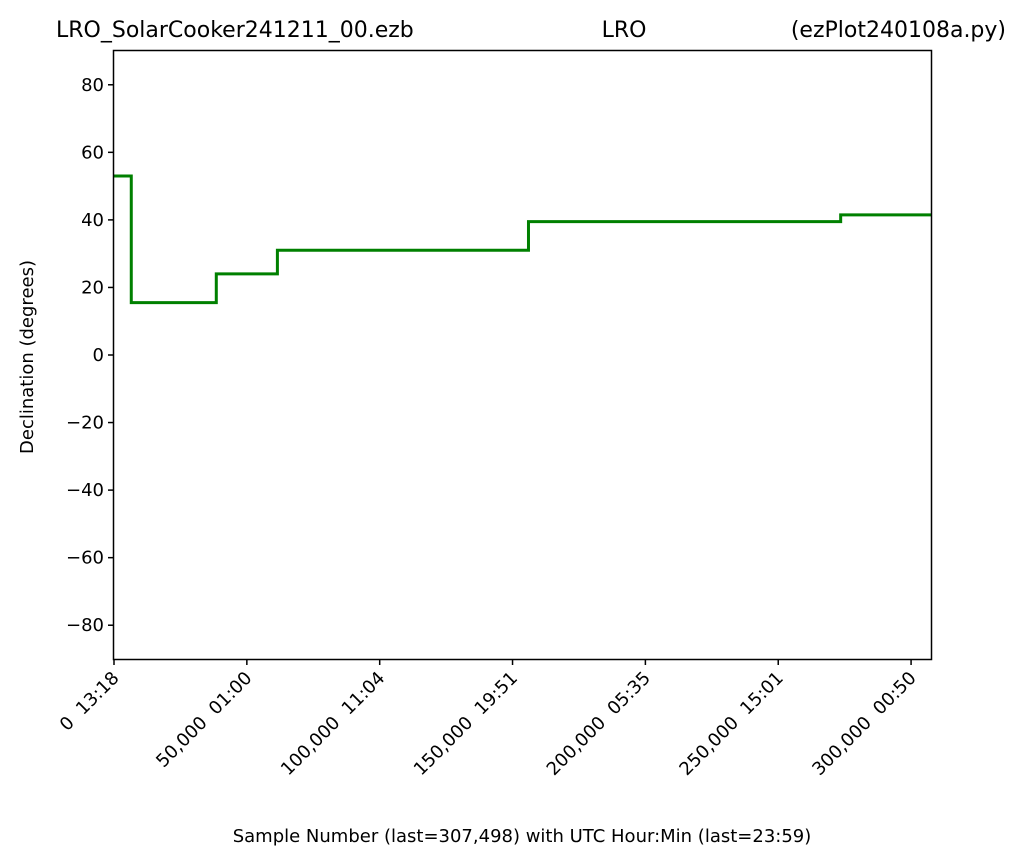 The image size is (1024, 865). What do you see at coordinates (85, 558) in the screenshot?
I see `y-tick-label: −60` at bounding box center [85, 558].